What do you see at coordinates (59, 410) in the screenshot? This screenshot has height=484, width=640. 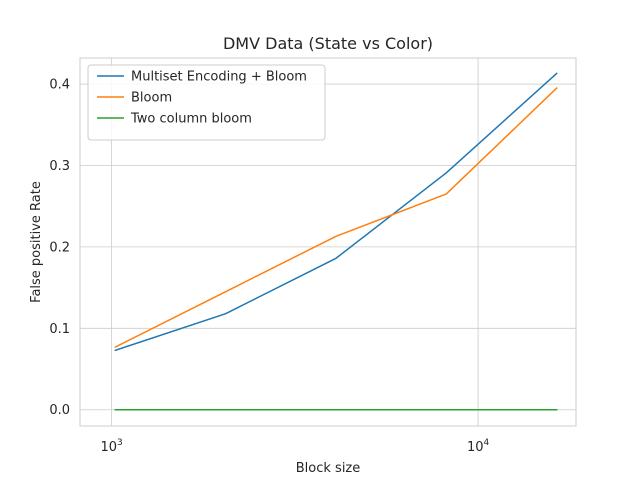 I see `y-tick-label: 0.0` at bounding box center [59, 410].